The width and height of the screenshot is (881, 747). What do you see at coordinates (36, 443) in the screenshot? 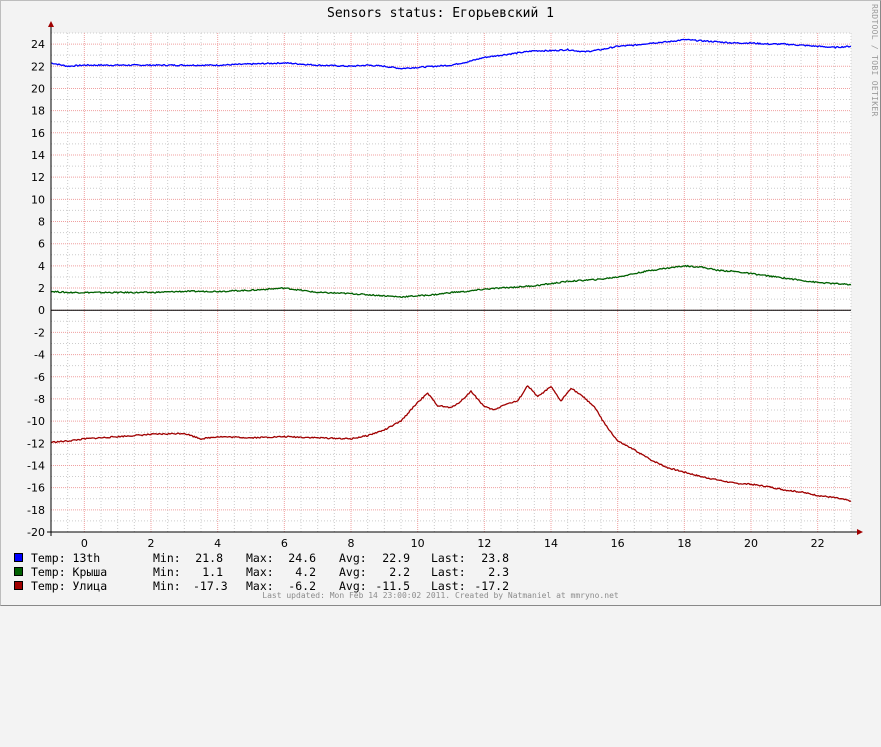
I see `y-tick-label: -12` at bounding box center [36, 443].